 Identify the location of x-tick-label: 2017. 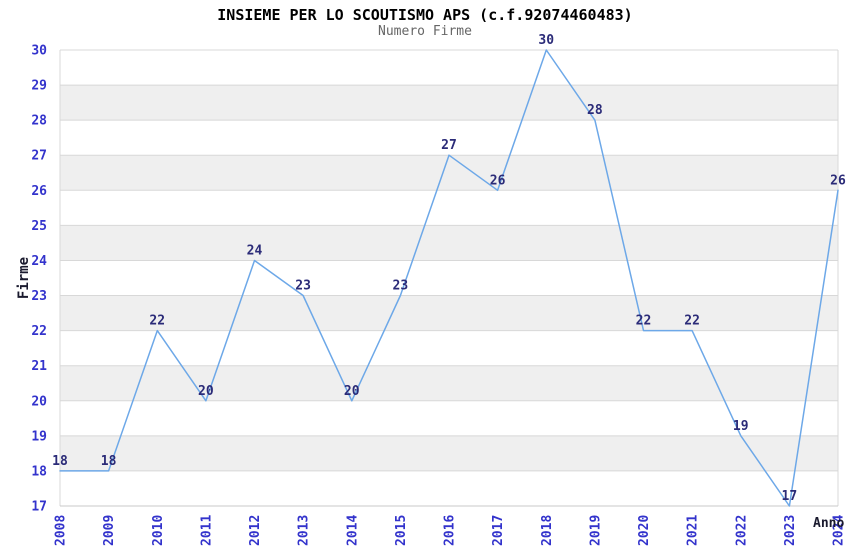
(498, 530).